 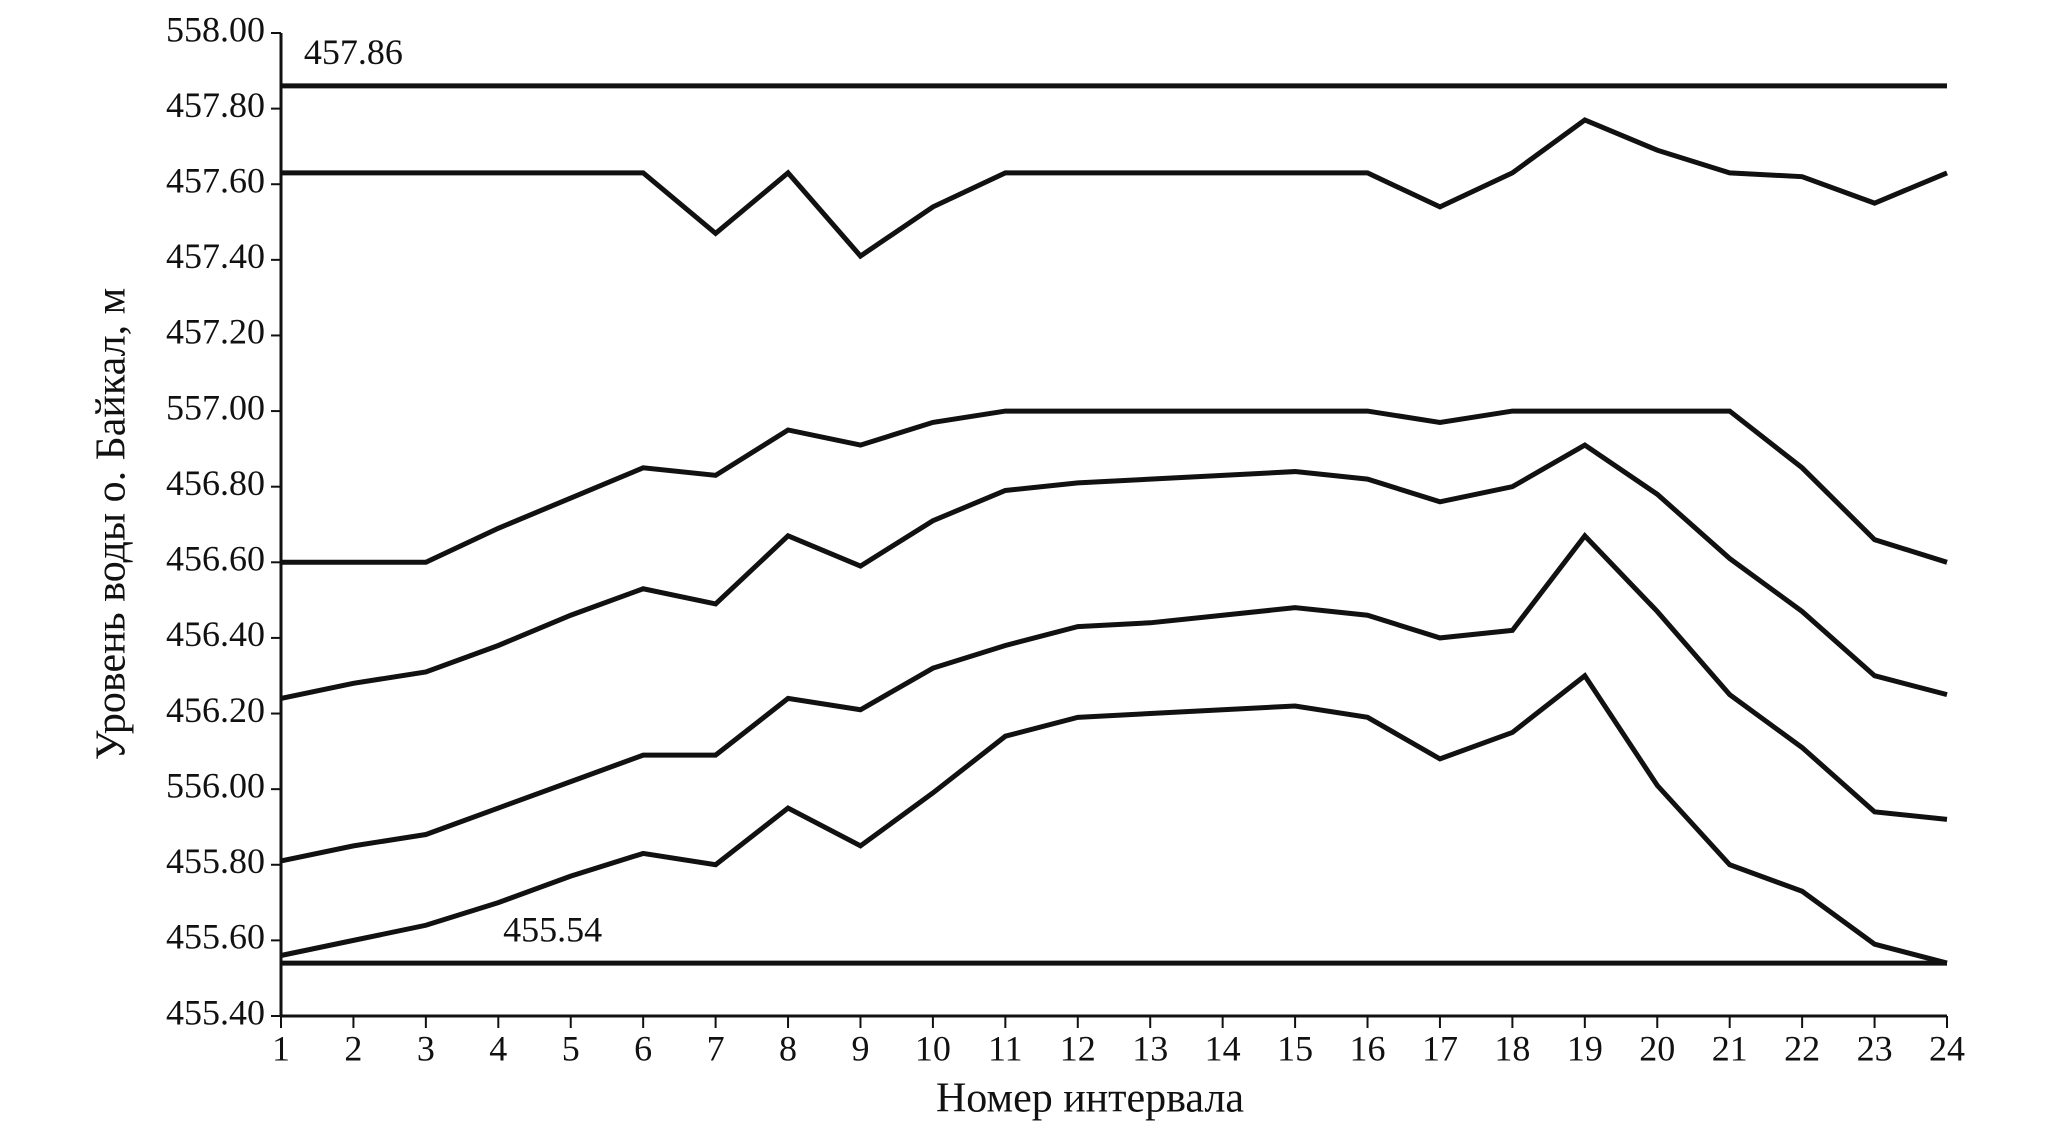 I want to click on x-tick-label: 9, so click(x=860, y=1048).